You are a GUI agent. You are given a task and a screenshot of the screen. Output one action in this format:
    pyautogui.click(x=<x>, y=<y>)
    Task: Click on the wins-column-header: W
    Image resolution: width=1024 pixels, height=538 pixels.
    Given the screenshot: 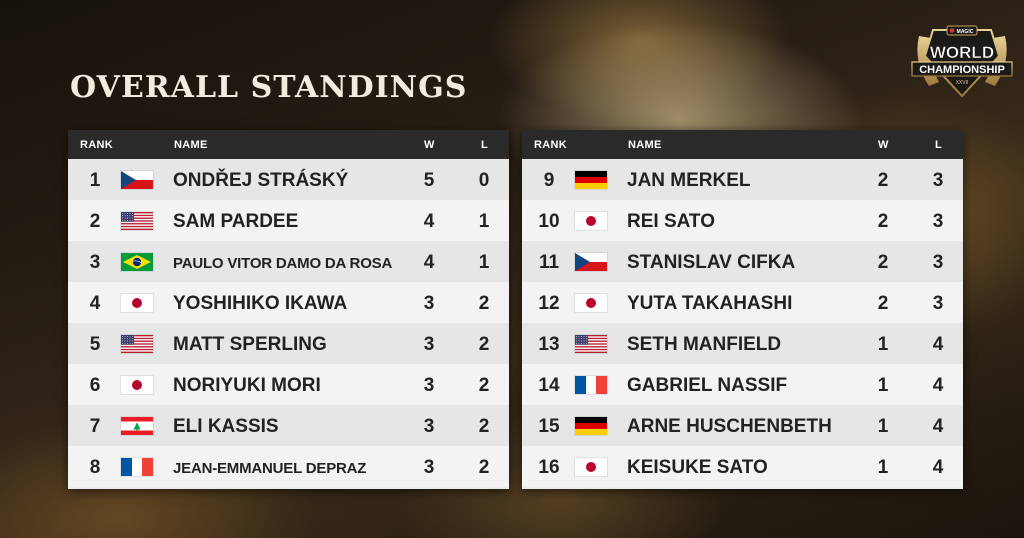 What is the action you would take?
    pyautogui.click(x=429, y=145)
    